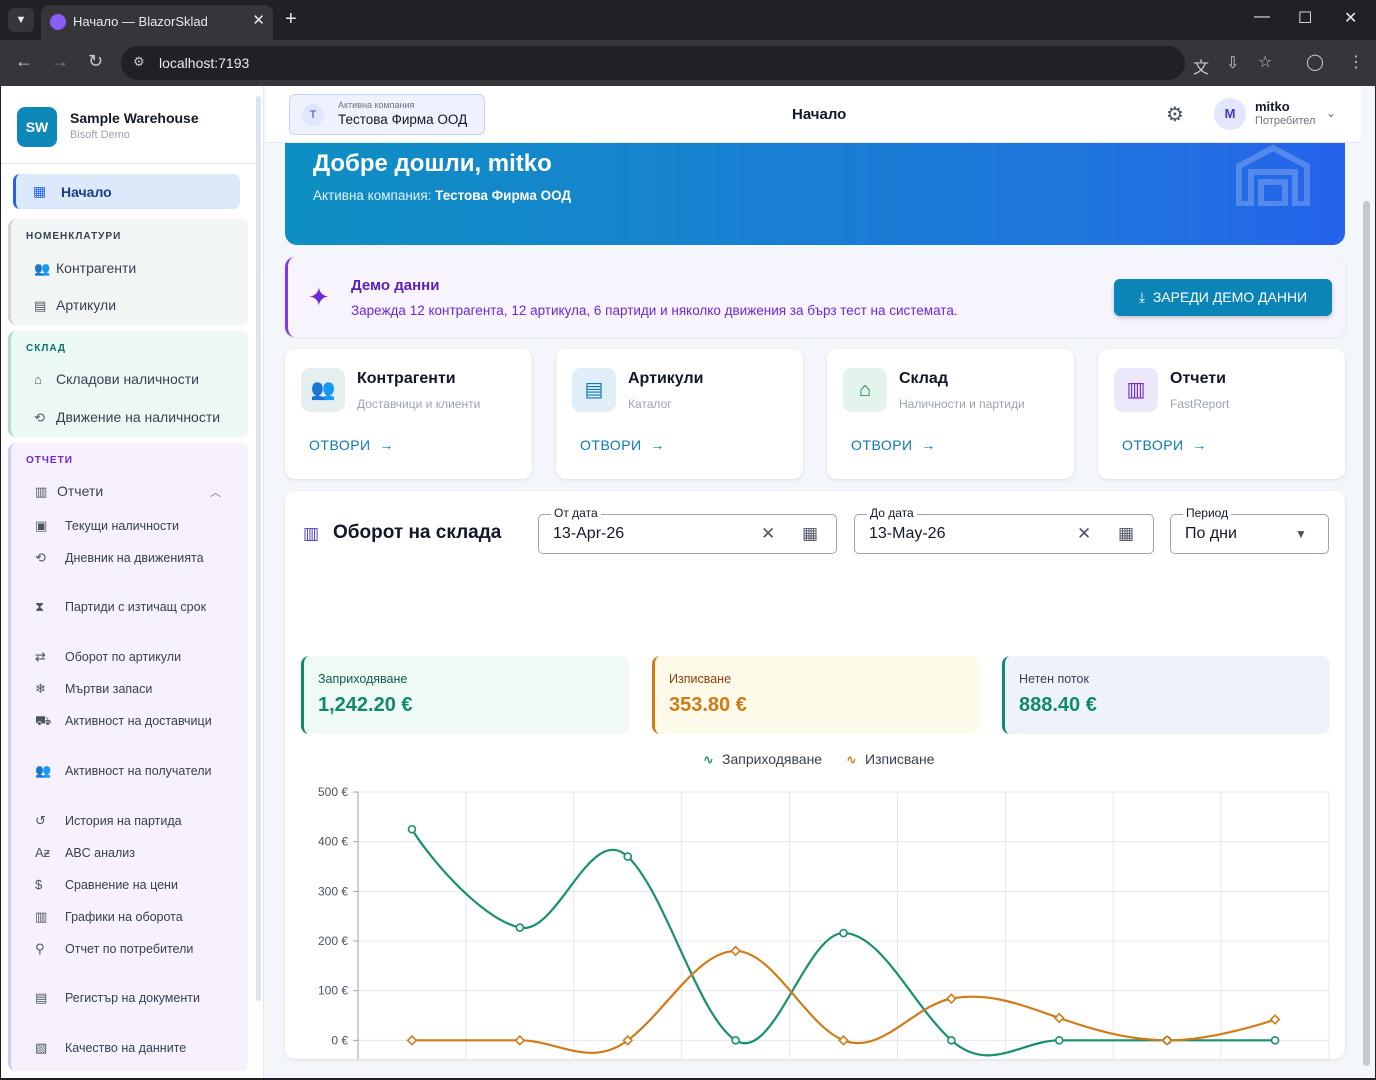 The height and width of the screenshot is (1080, 1376). I want to click on company-avatar: T, so click(313, 115).